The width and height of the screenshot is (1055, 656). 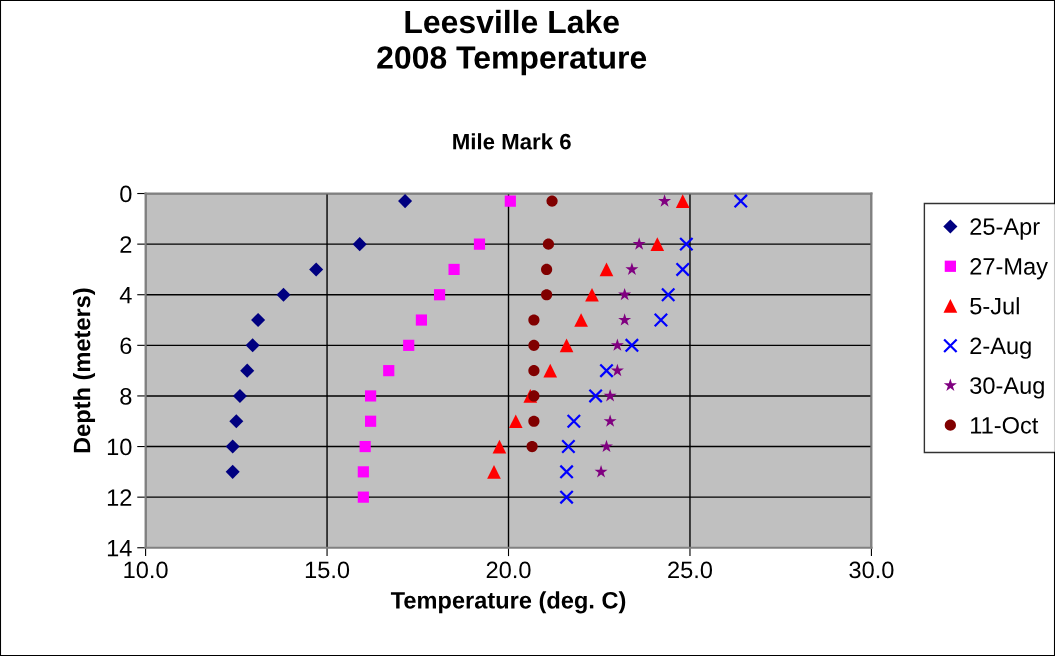 I want to click on y-tick-label: 2, so click(x=126, y=244).